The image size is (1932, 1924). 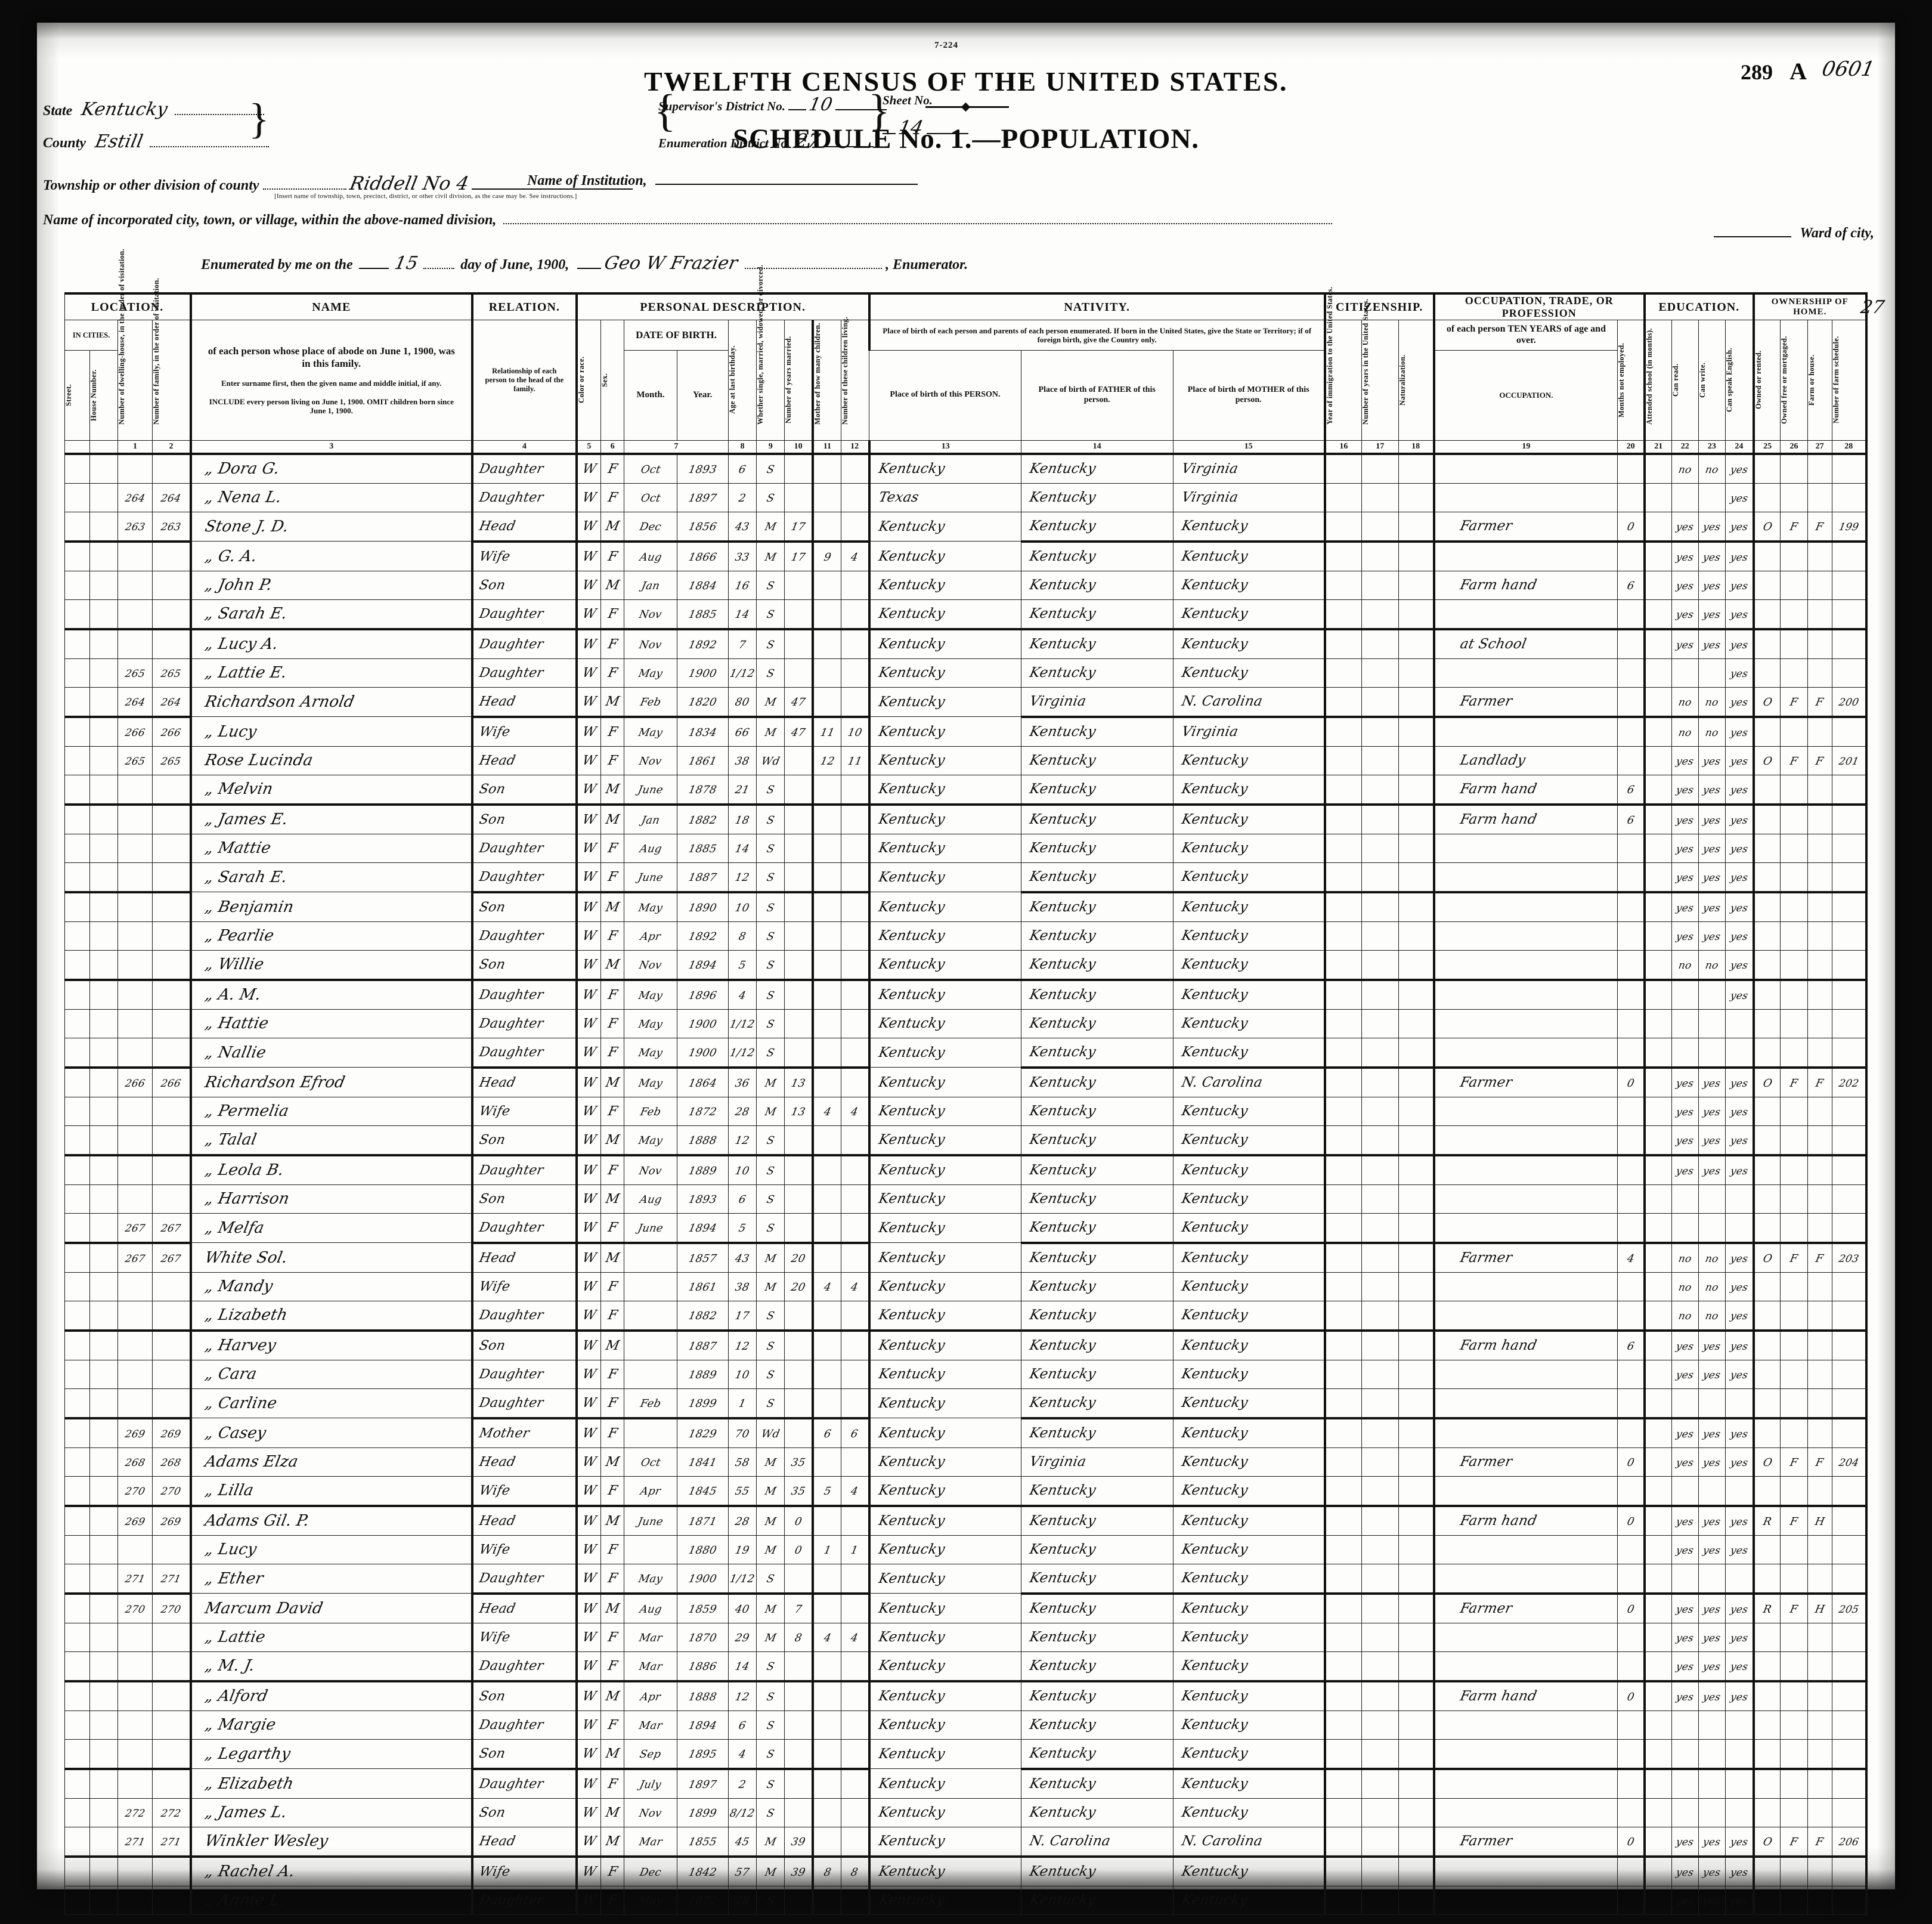 I want to click on row-number-left: 38, so click(x=54, y=1549).